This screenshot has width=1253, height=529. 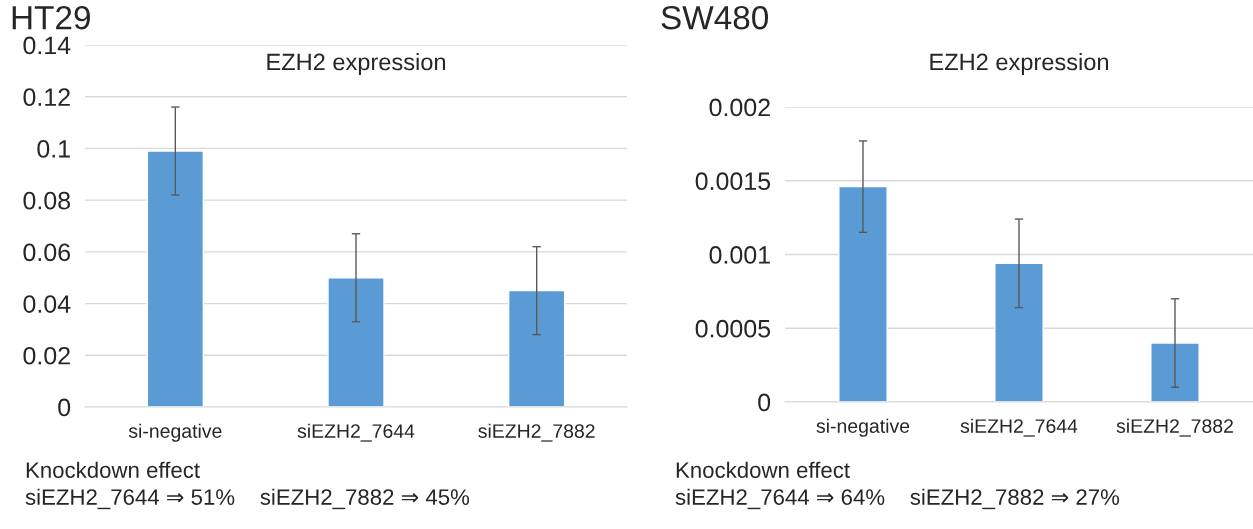 What do you see at coordinates (53, 149) in the screenshot?
I see `y-tick-label: 0.1` at bounding box center [53, 149].